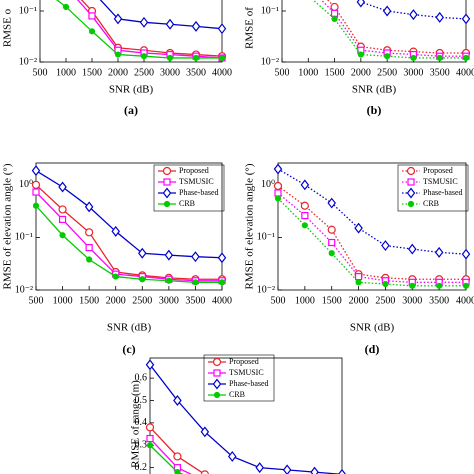  Describe the element at coordinates (128, 349) in the screenshot. I see `panel-label: (c)` at that location.